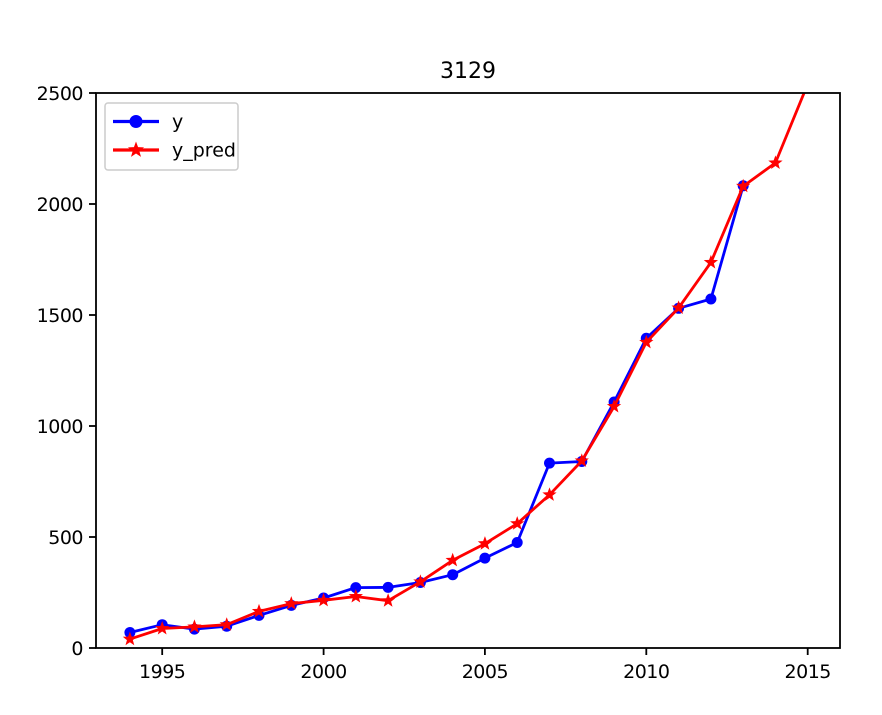 The height and width of the screenshot is (715, 882). I want to click on circle-marker-icon, so click(136, 121).